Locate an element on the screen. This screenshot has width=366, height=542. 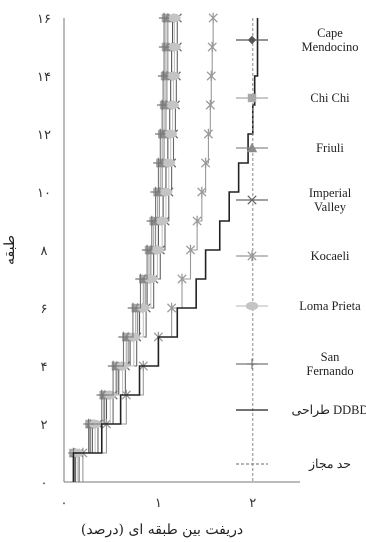
legend-label-line: حد مجاز is located at coordinates (329, 464).